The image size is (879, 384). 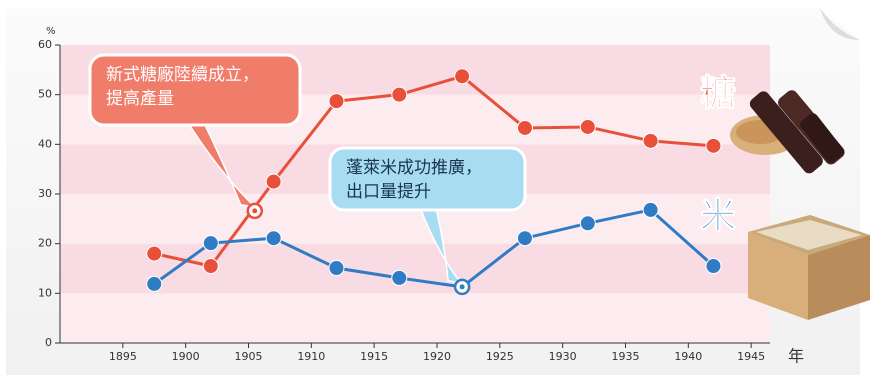 I want to click on y-tick-label: 0, so click(x=48, y=342).